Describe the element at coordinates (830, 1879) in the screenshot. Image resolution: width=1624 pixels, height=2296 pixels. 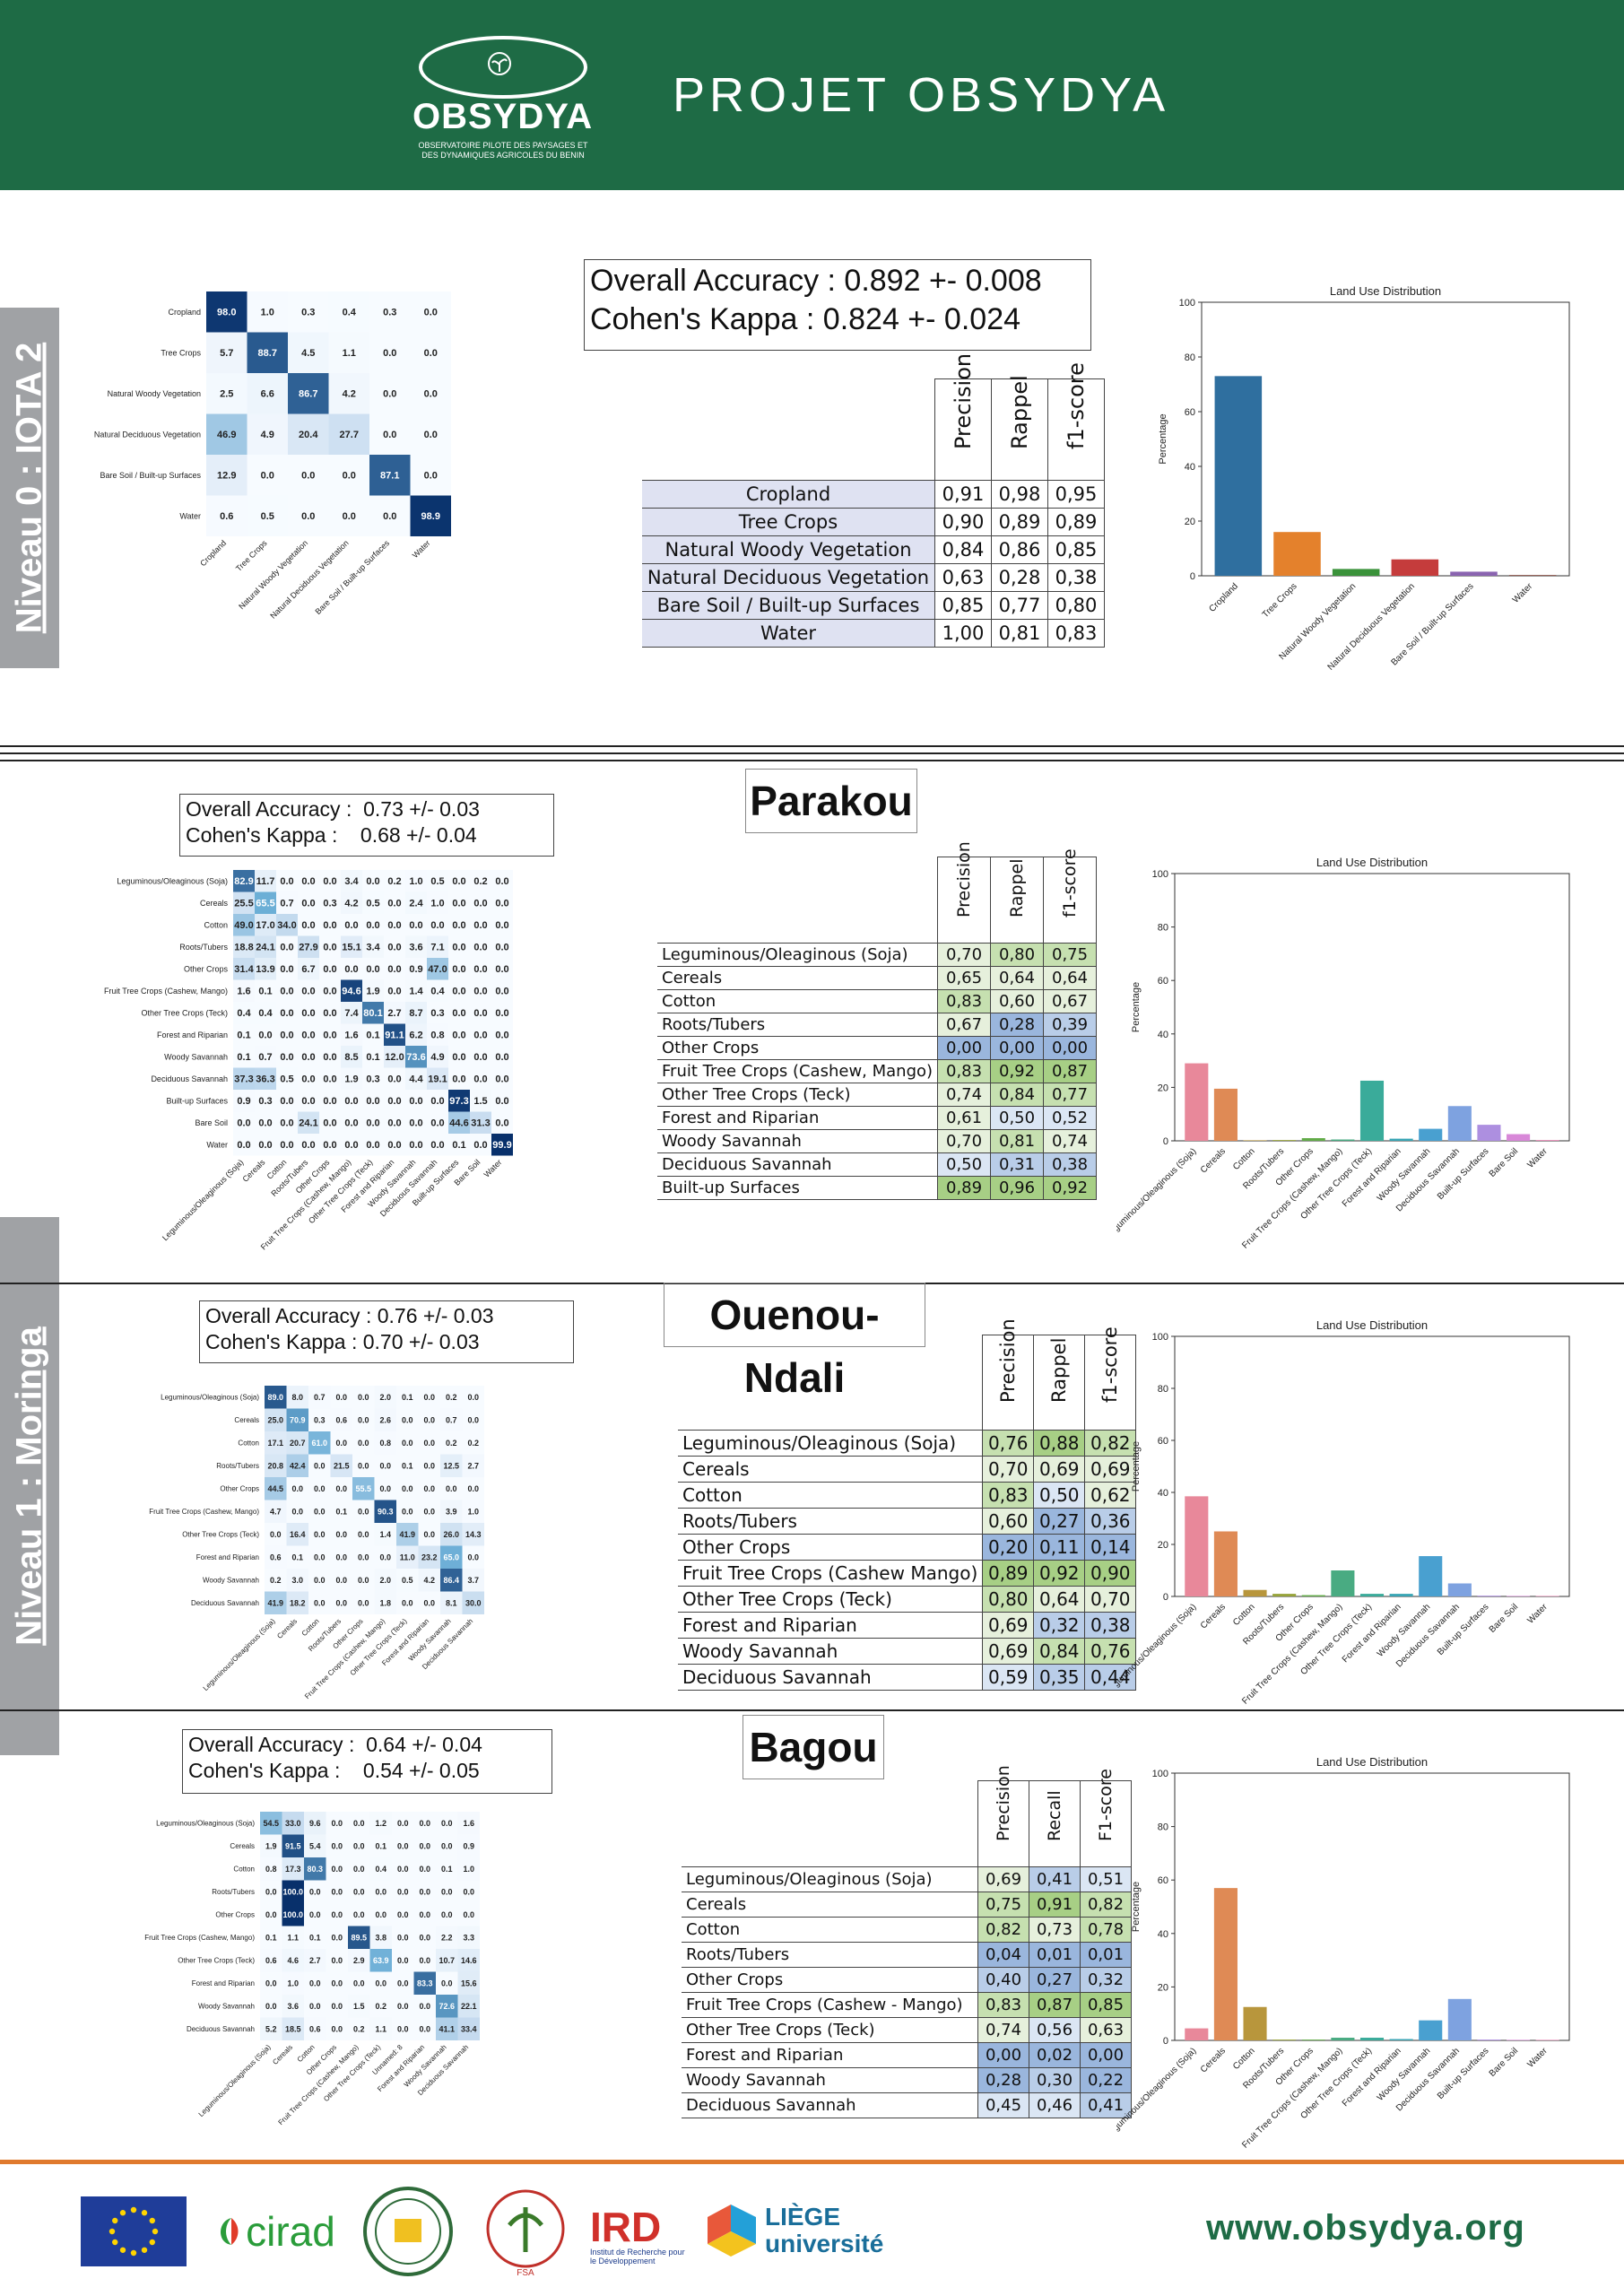
I see `row-label: Leguminous/Oleaginous (Soja)` at that location.